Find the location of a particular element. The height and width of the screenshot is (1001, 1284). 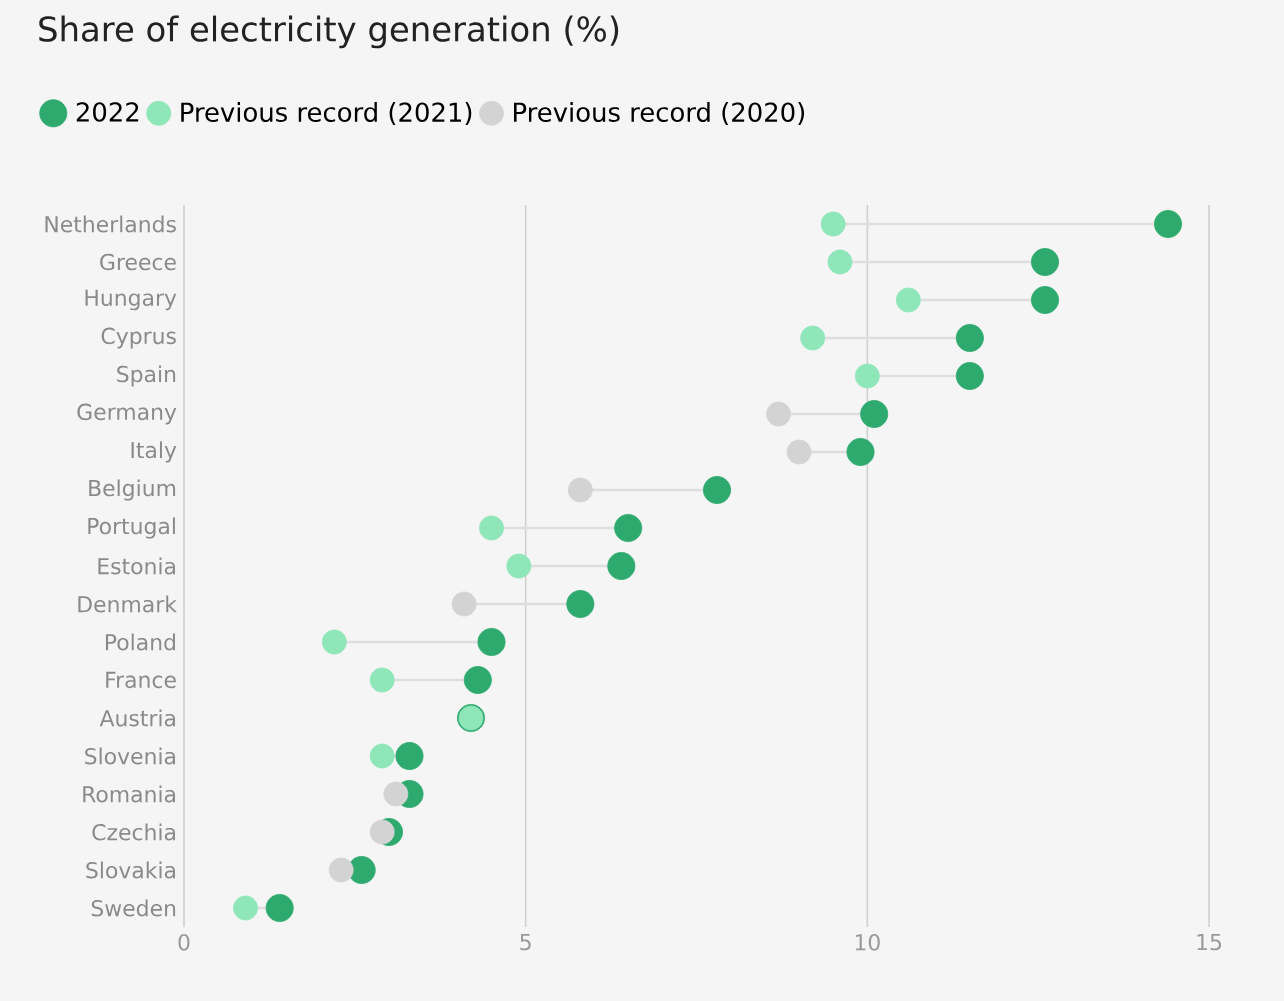

y-tick-label: Netherlands is located at coordinates (110, 224).